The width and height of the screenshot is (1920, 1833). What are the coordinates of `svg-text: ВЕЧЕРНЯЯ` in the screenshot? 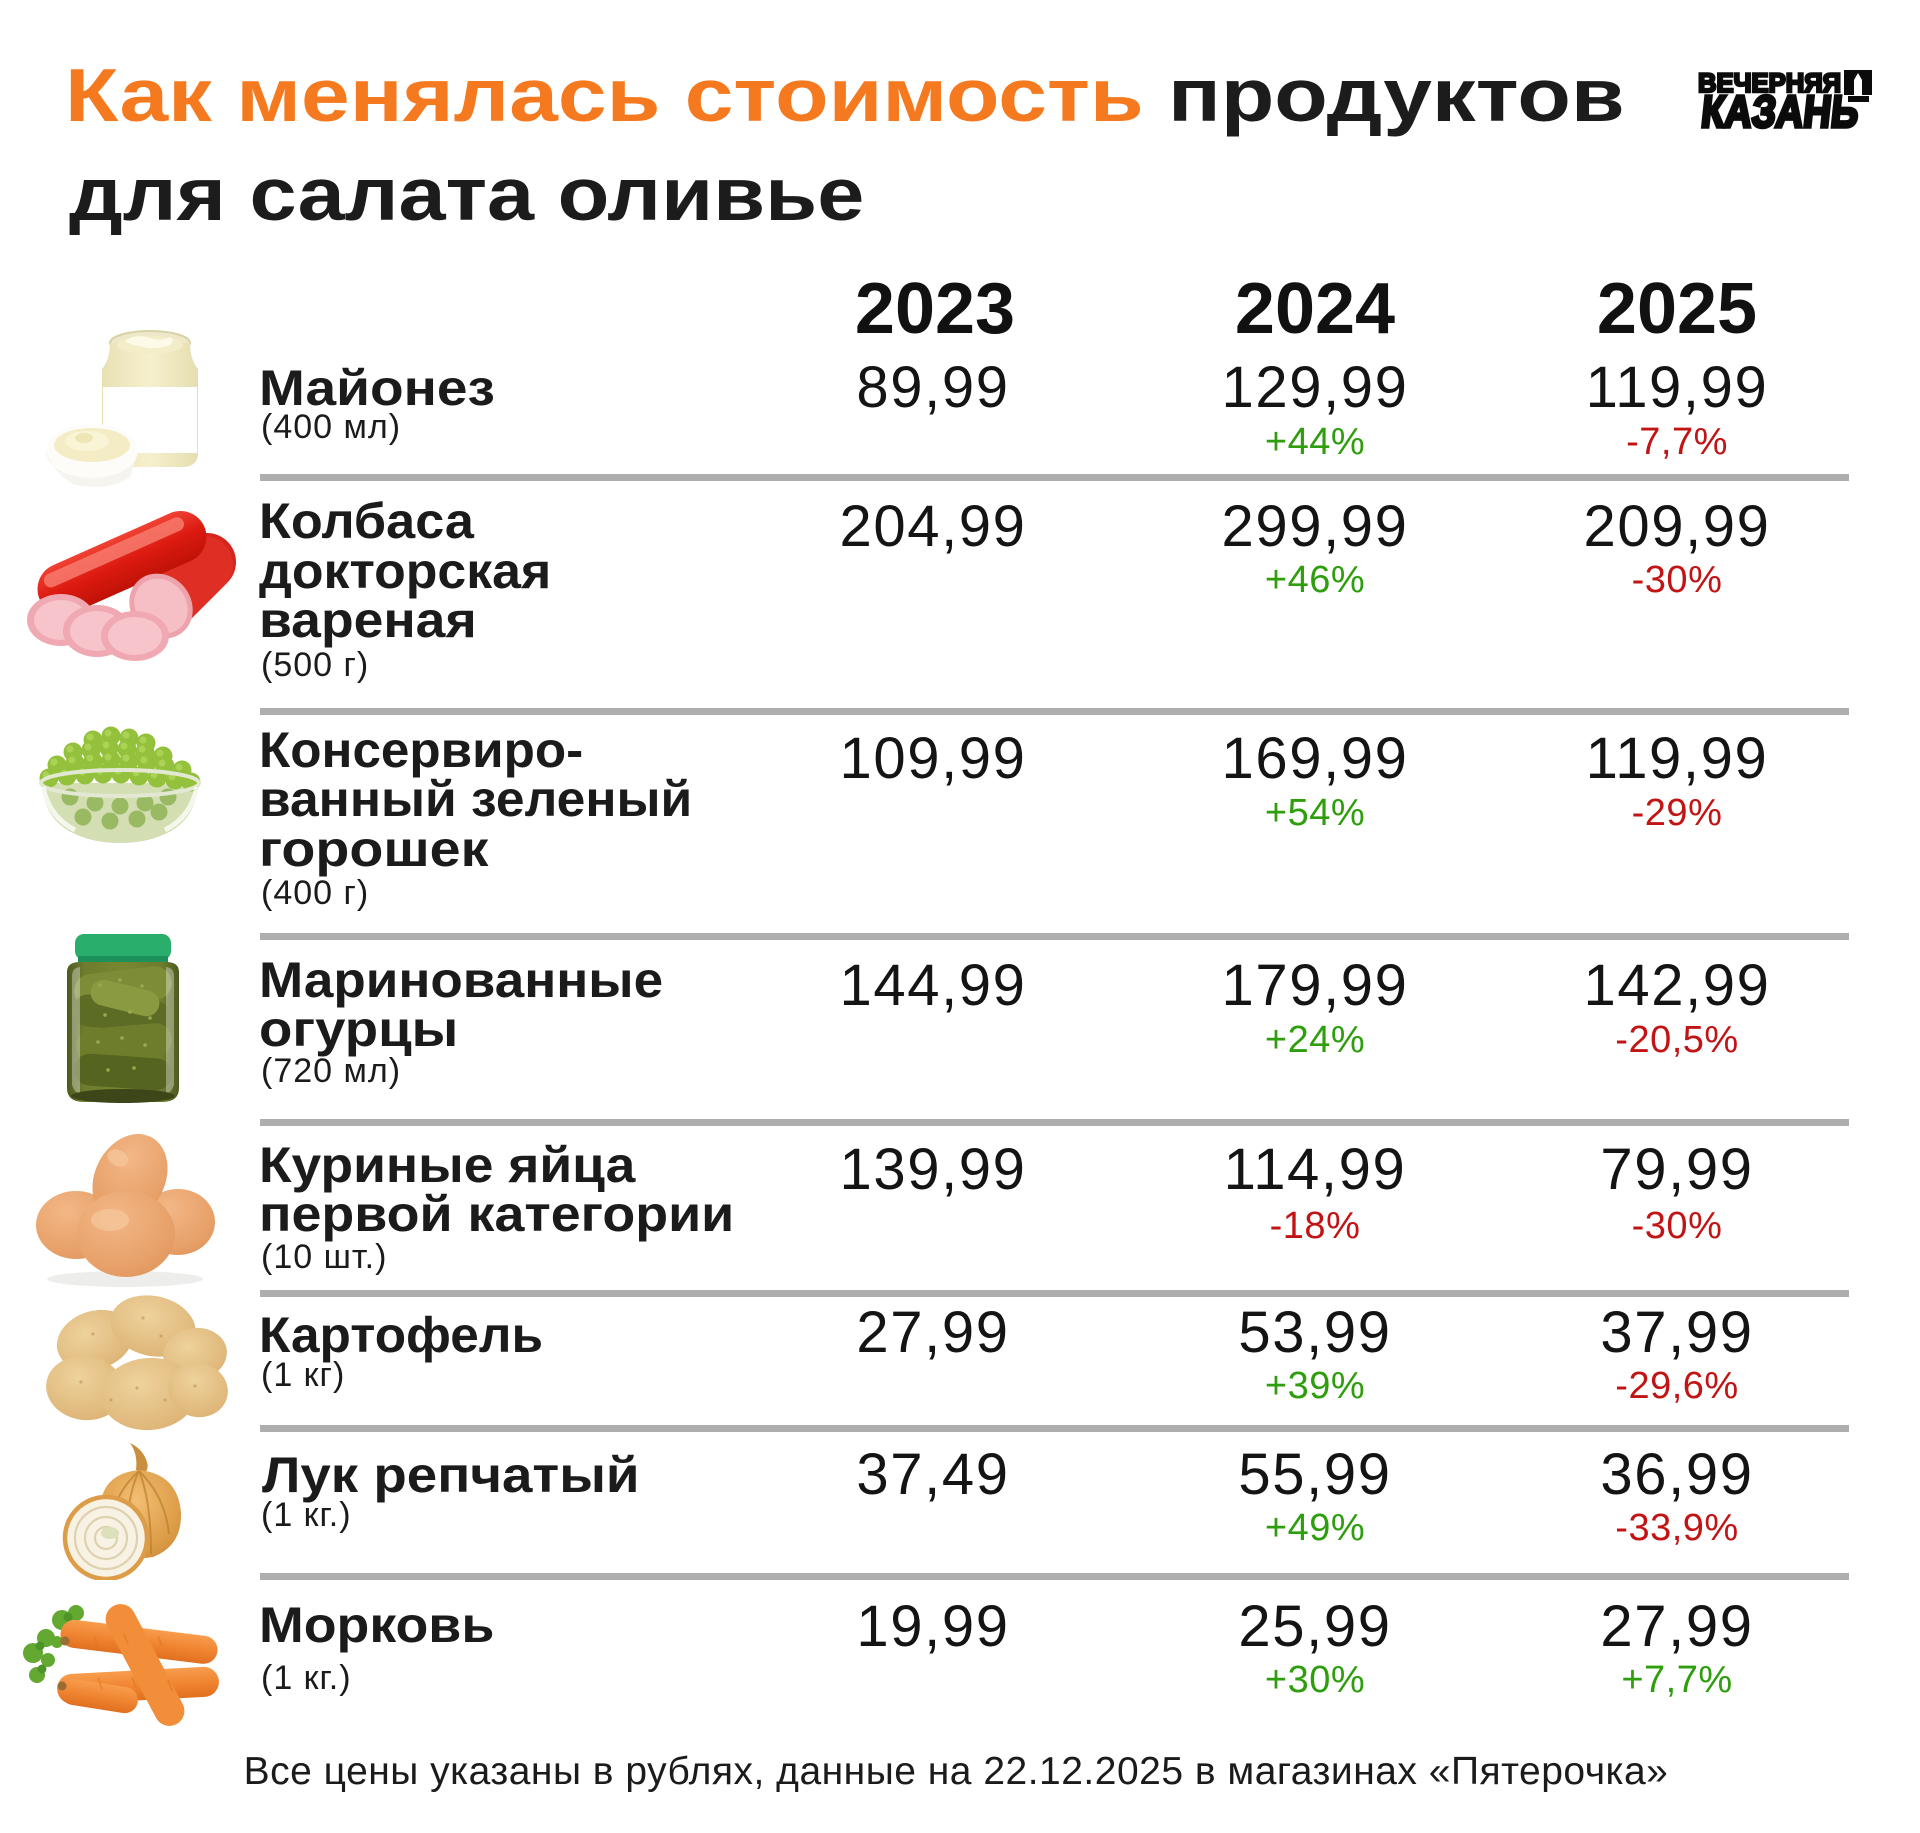 It's located at (1769, 84).